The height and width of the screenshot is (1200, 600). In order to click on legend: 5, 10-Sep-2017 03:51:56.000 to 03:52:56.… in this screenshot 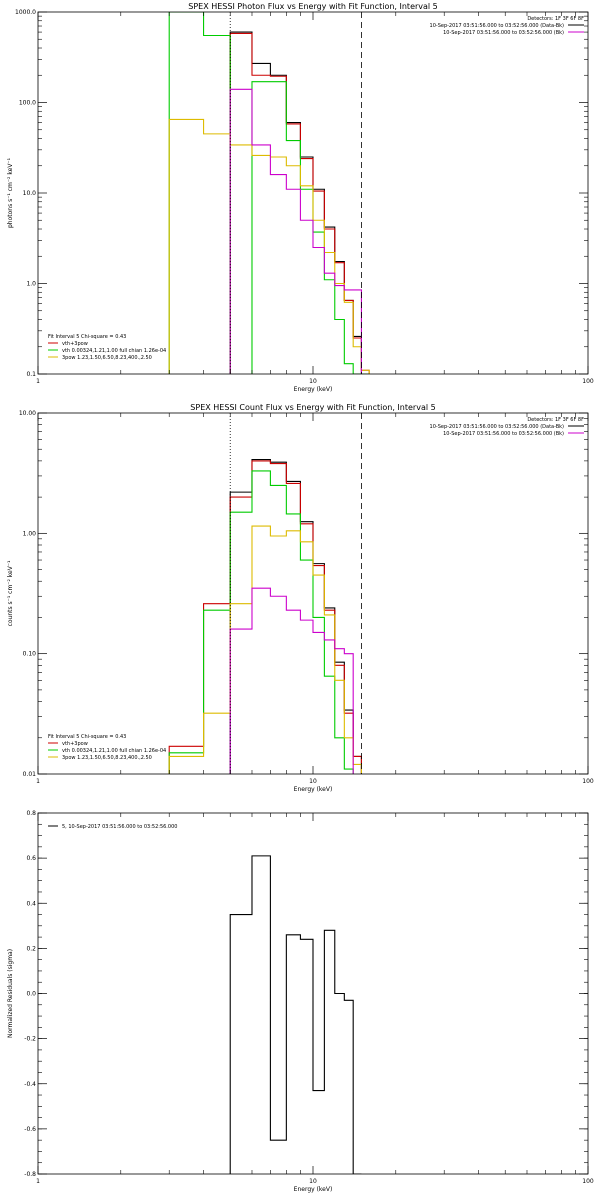, I will do `click(112, 827)`.